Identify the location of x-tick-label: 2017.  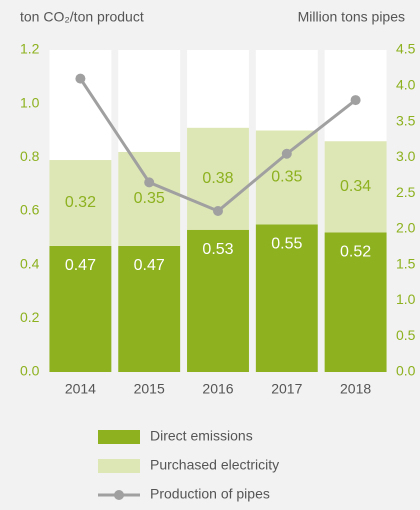
(286, 389).